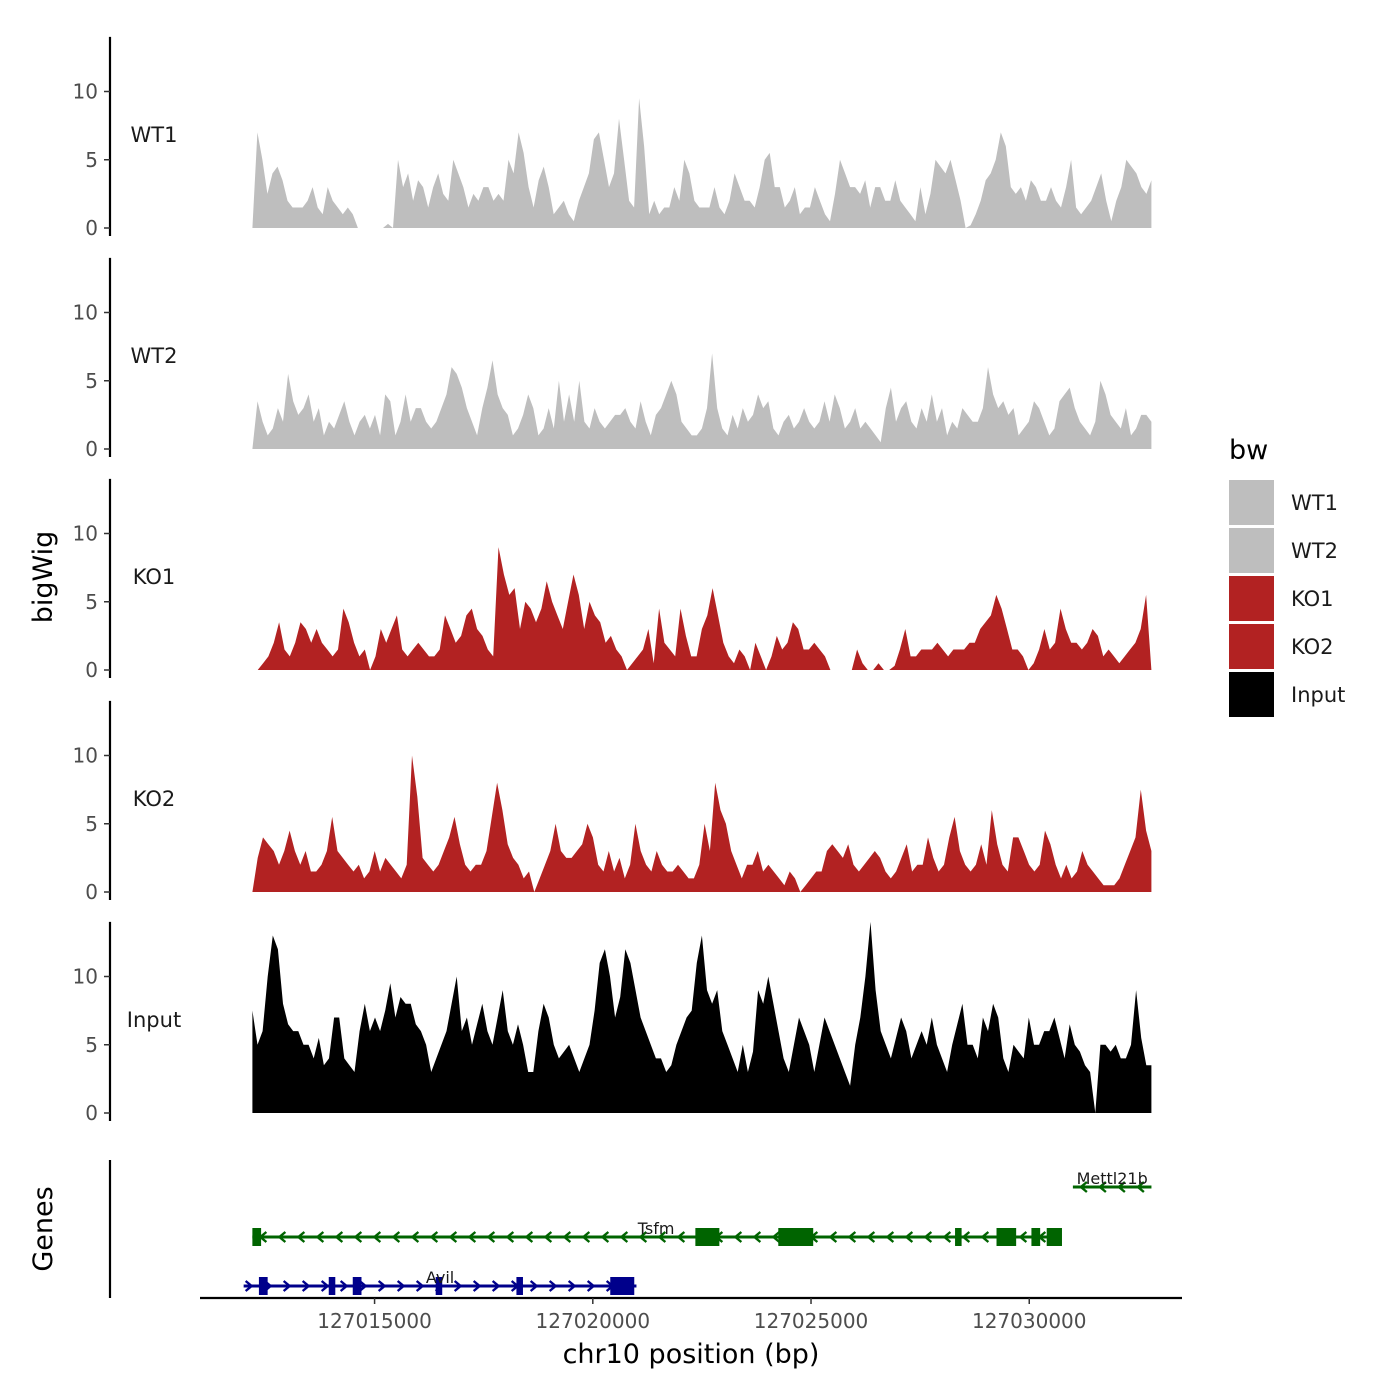 Image resolution: width=1400 pixels, height=1400 pixels. What do you see at coordinates (1251, 550) in the screenshot?
I see `legend-swatch-wt2` at bounding box center [1251, 550].